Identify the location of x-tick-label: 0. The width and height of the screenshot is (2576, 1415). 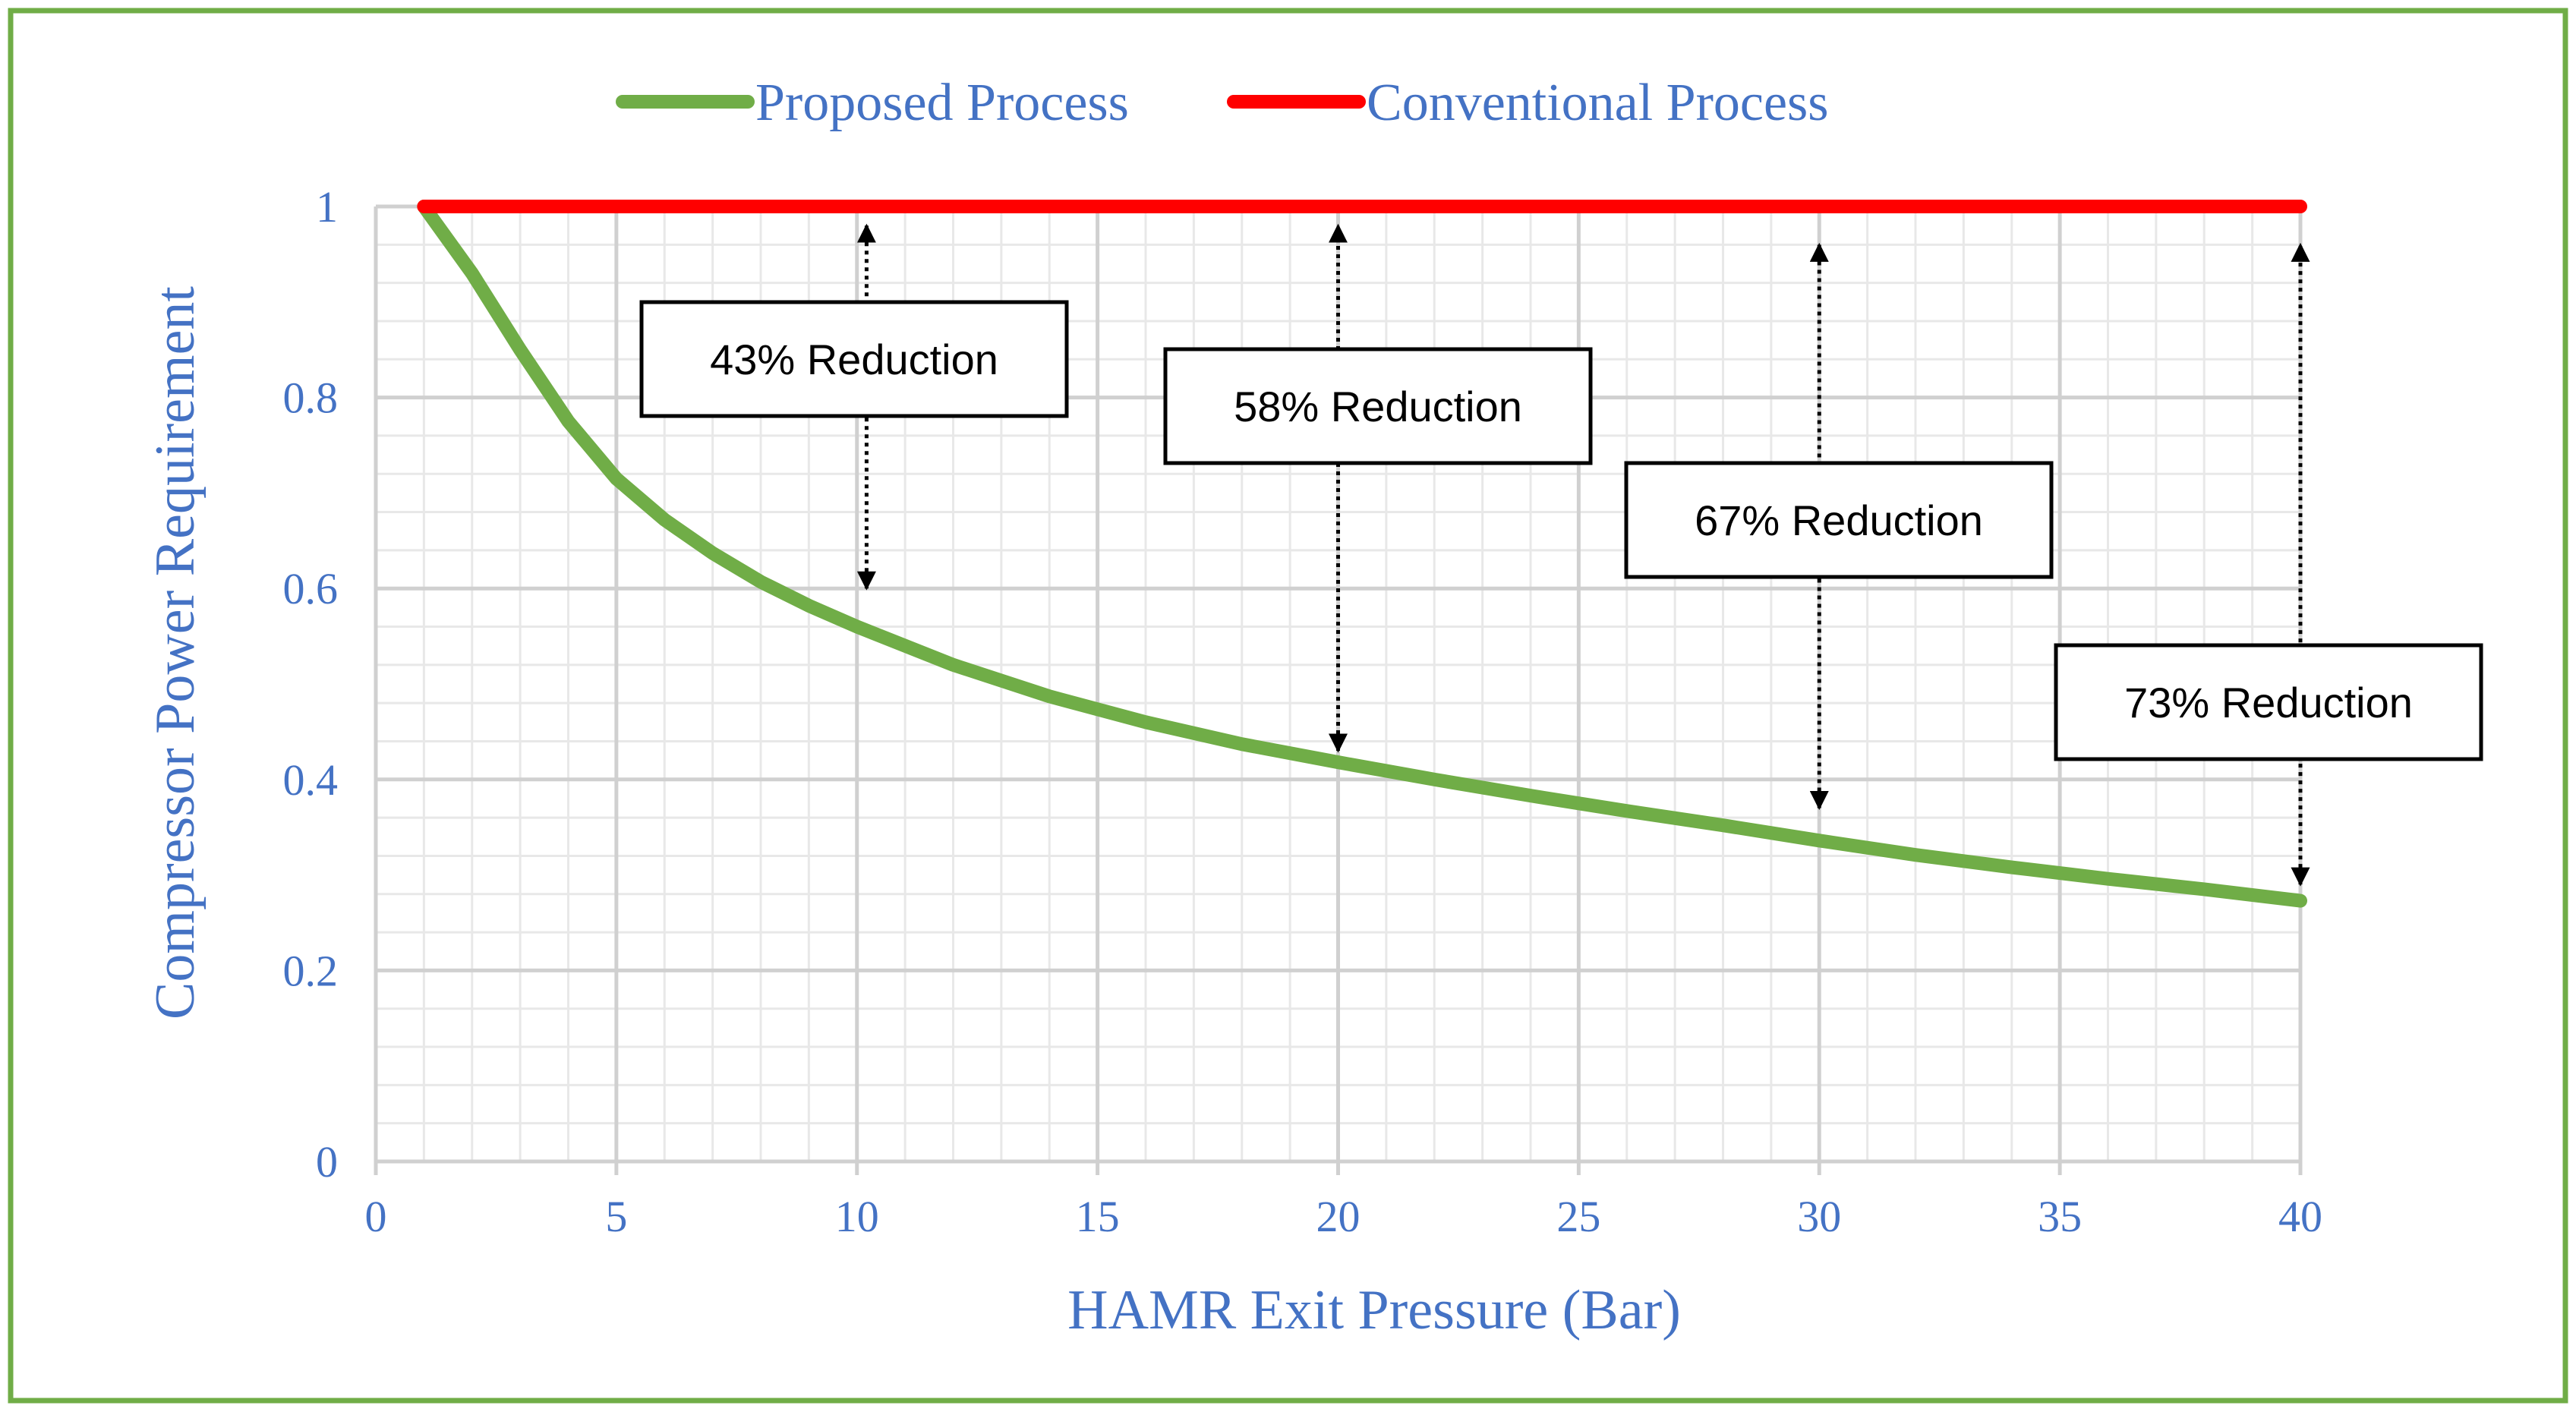
(376, 1216).